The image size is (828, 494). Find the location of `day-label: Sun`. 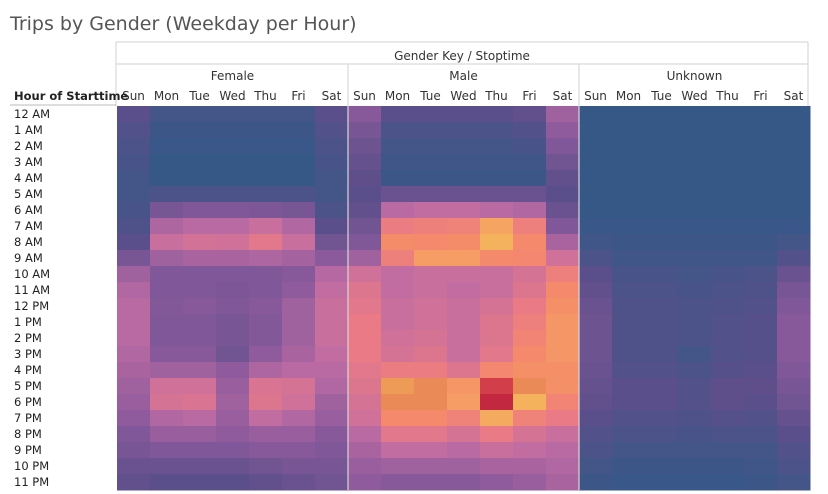

day-label: Sun is located at coordinates (364, 96).